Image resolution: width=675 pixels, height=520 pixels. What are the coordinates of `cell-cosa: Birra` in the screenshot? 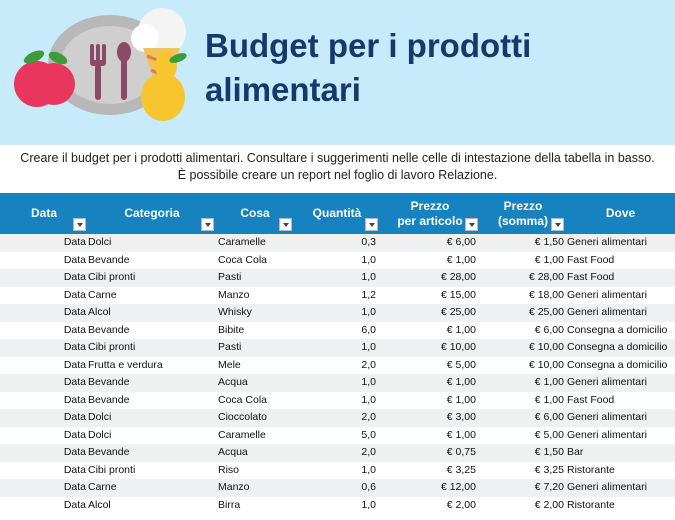 It's located at (229, 504).